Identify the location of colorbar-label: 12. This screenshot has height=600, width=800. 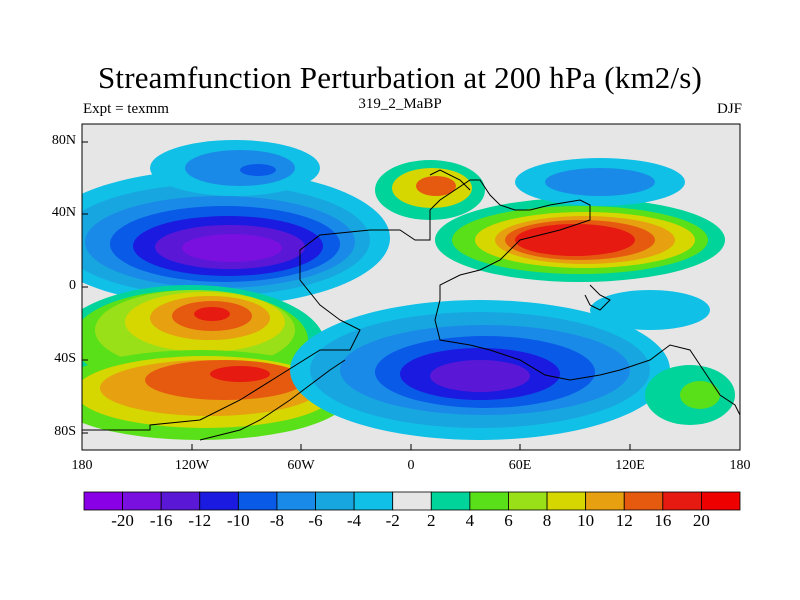
(624, 520).